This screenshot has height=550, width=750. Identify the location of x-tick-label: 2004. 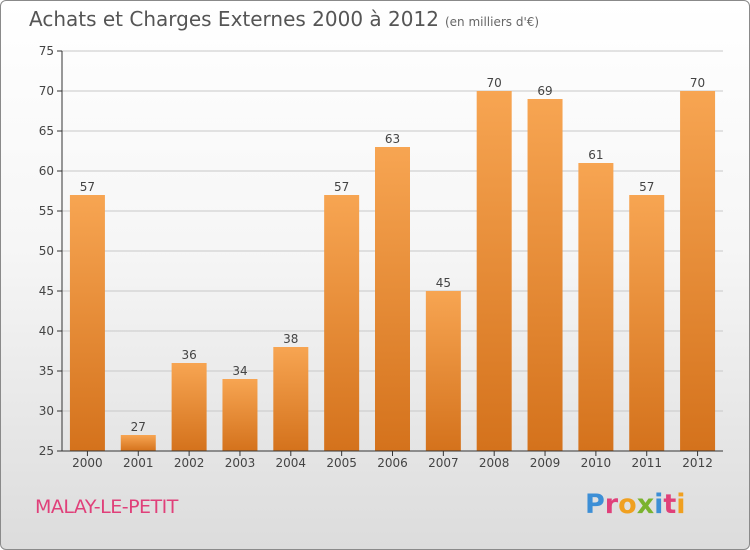
(291, 463).